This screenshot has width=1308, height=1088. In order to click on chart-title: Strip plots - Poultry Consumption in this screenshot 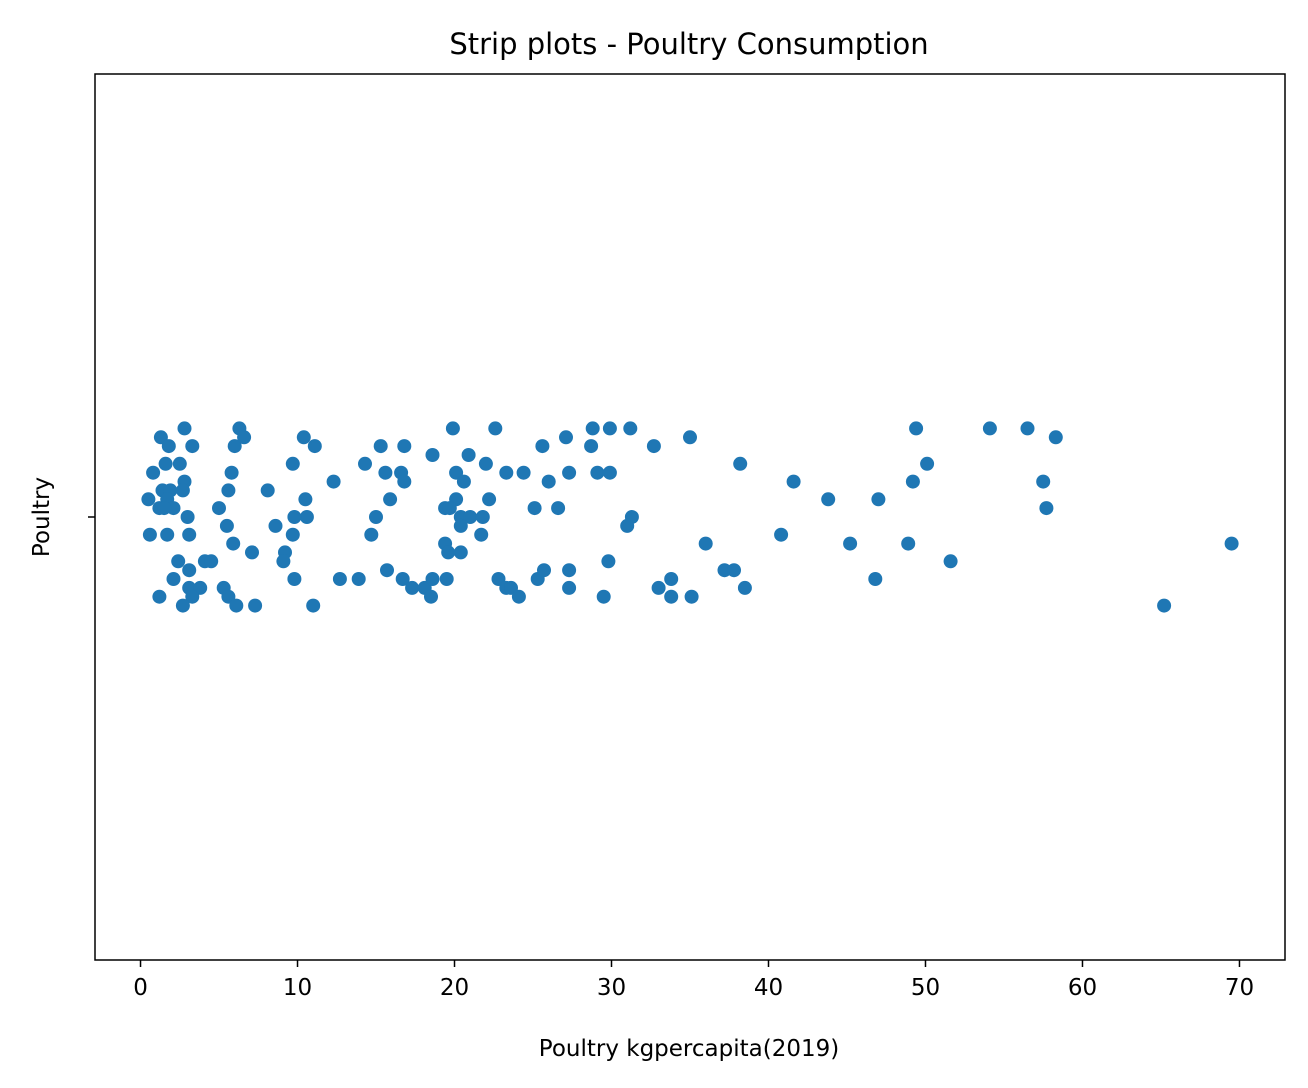, I will do `click(688, 44)`.